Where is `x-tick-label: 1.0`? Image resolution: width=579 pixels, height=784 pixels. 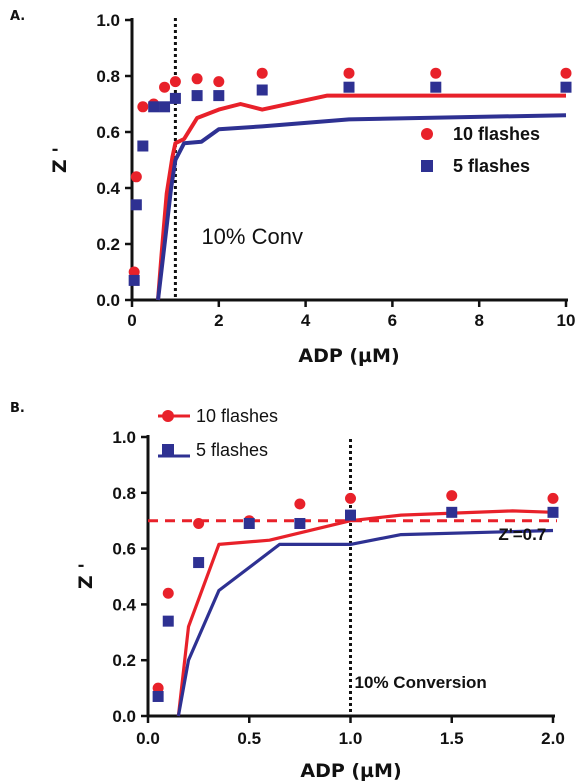 x-tick-label: 1.0 is located at coordinates (351, 738).